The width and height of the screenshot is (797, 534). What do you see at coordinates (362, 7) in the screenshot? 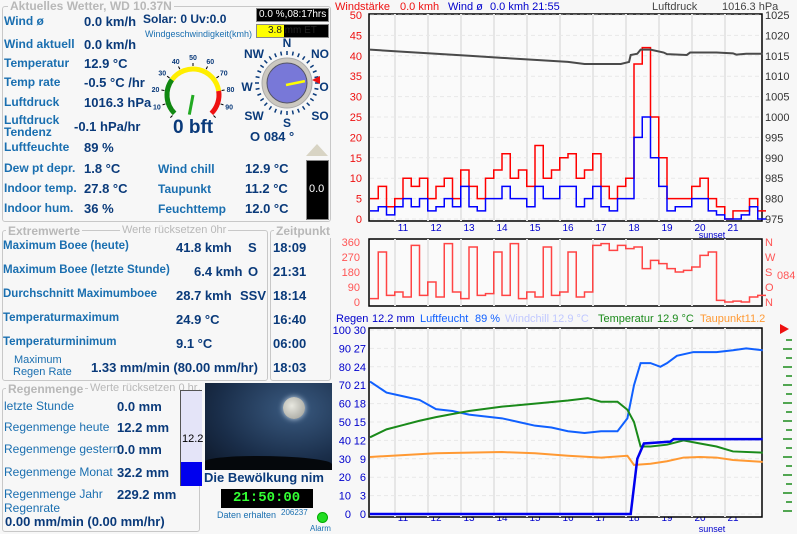
I see `wind-gust-legend: Windstärke` at bounding box center [362, 7].